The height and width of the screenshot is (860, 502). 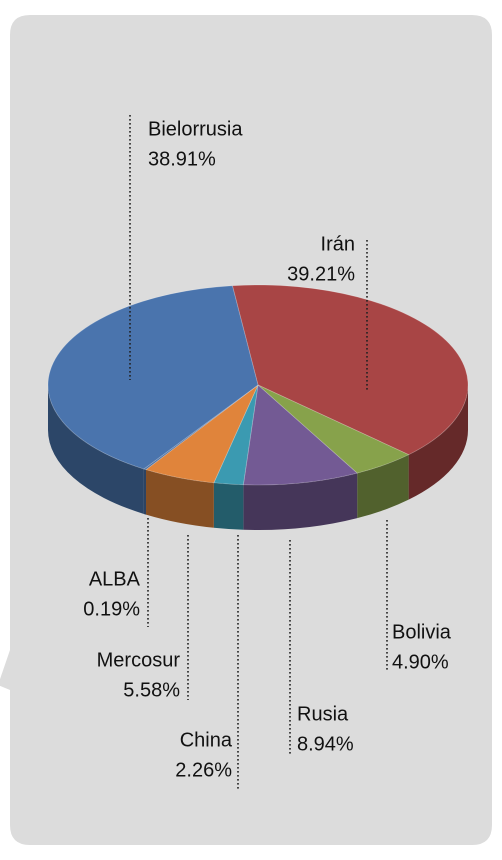 I want to click on slice-label: Bielorrusia, so click(x=195, y=129).